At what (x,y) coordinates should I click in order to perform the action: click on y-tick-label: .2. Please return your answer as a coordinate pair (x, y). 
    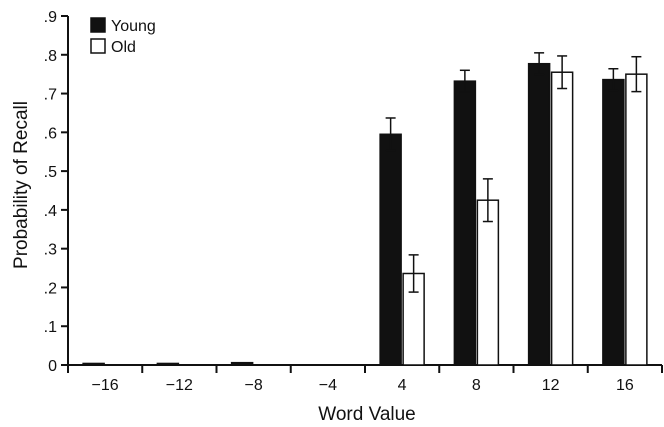
    Looking at the image, I should click on (50, 288).